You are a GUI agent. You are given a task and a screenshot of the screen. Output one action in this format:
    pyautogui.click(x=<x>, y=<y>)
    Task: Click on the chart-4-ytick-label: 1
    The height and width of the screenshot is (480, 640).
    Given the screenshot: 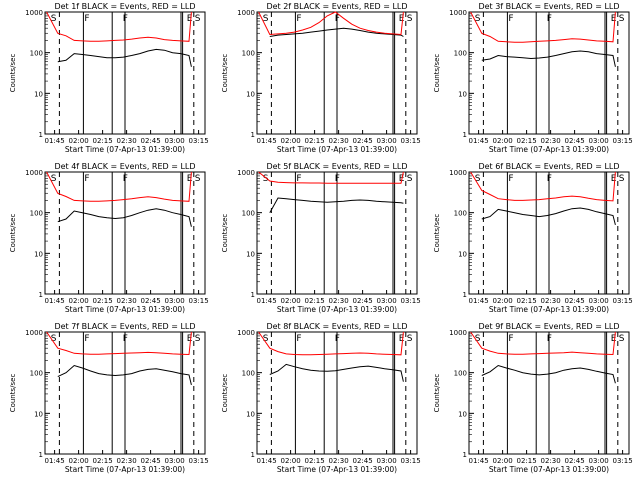 What is the action you would take?
    pyautogui.click(x=41, y=295)
    